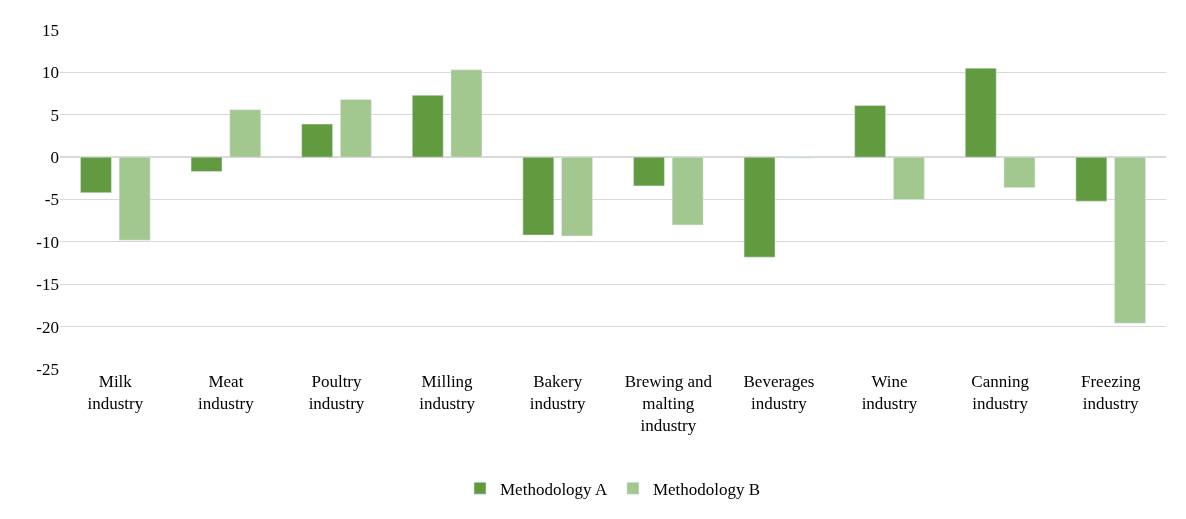  Describe the element at coordinates (1000, 393) in the screenshot. I see `x-tick-label: Canning industry` at that location.